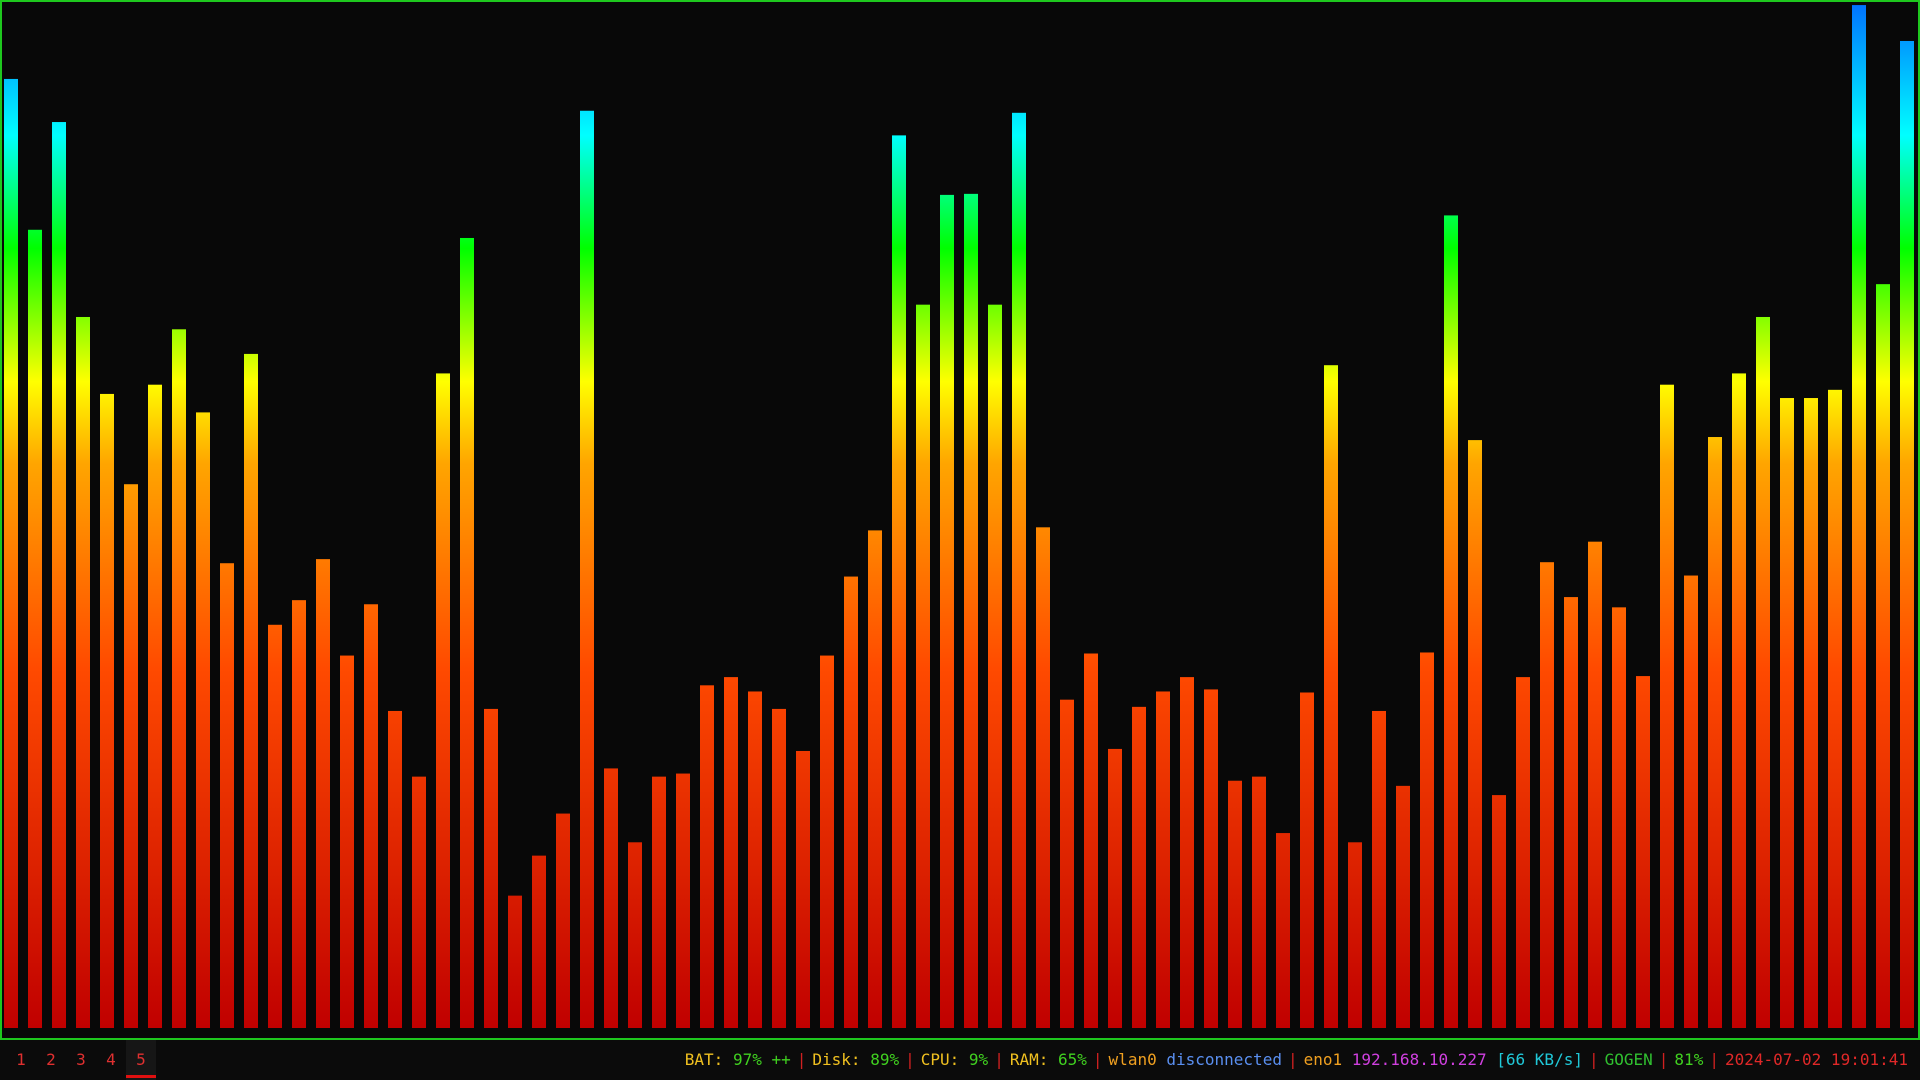 This screenshot has height=1080, width=1920. I want to click on workspace-switcher: 1 2 3 4 5, so click(81, 1060).